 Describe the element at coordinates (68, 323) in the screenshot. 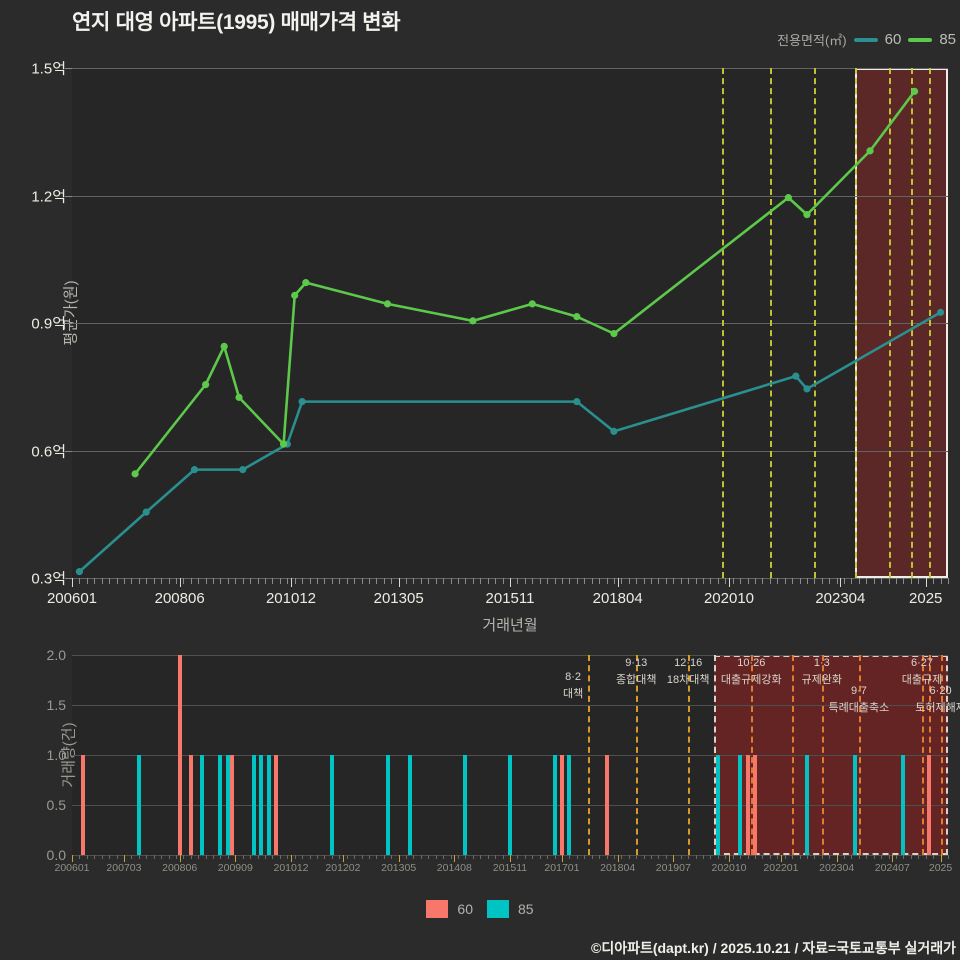

I see `price-y-tickmark` at that location.